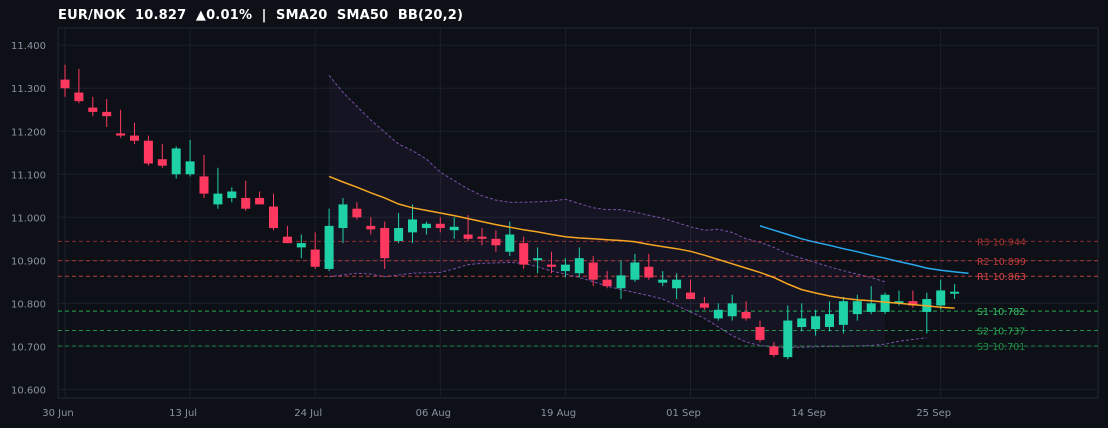 The height and width of the screenshot is (428, 1108). I want to click on y-tick-label: 10.700, so click(28, 347).